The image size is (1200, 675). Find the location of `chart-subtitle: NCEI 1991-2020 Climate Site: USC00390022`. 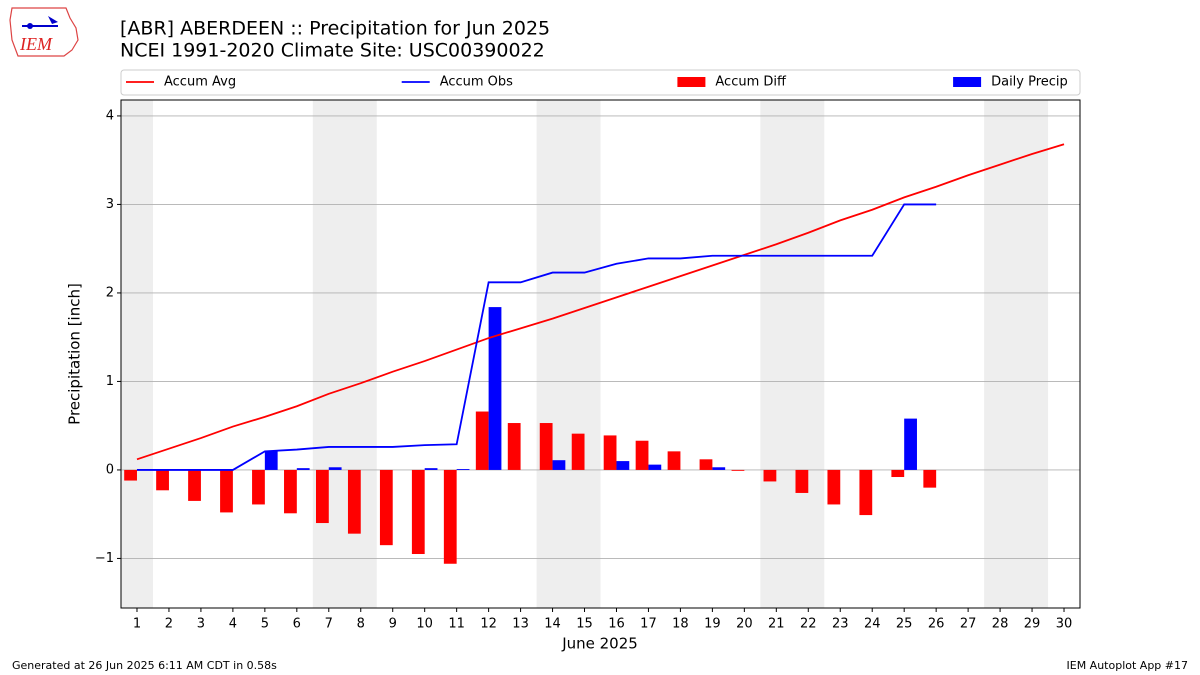

chart-subtitle: NCEI 1991-2020 Climate Site: USC00390022 is located at coordinates (332, 51).